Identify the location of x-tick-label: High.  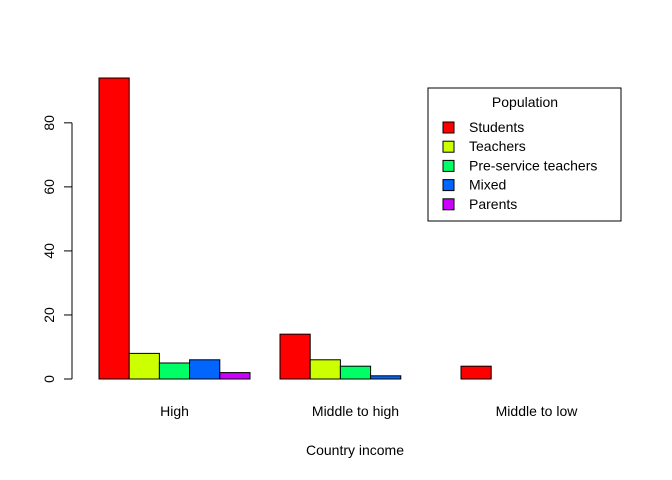
(174, 411).